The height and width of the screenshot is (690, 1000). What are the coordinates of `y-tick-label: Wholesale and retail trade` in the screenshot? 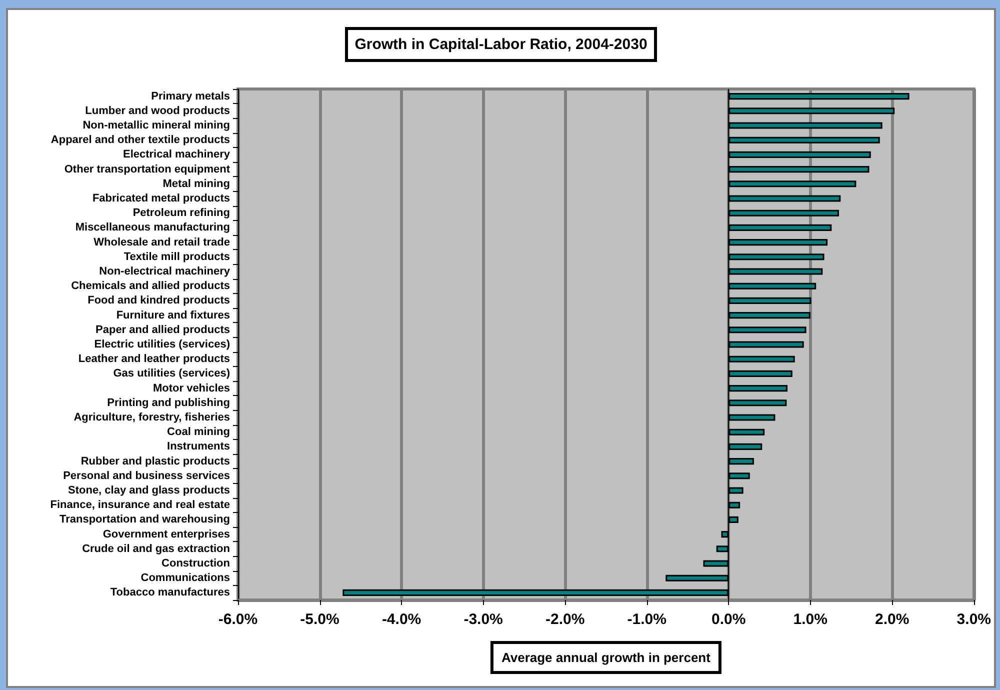 It's located at (162, 242).